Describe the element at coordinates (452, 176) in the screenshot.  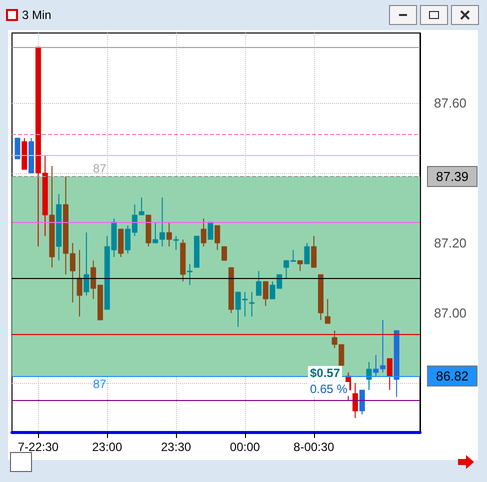
I see `ref-line-label: 87.39` at that location.